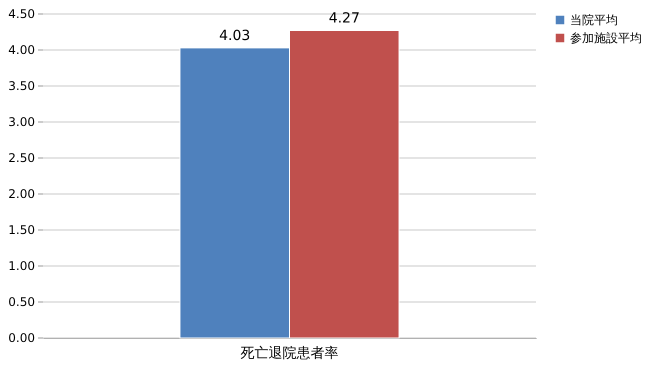  Describe the element at coordinates (21, 158) in the screenshot. I see `y-tick-label: 2.50` at that location.